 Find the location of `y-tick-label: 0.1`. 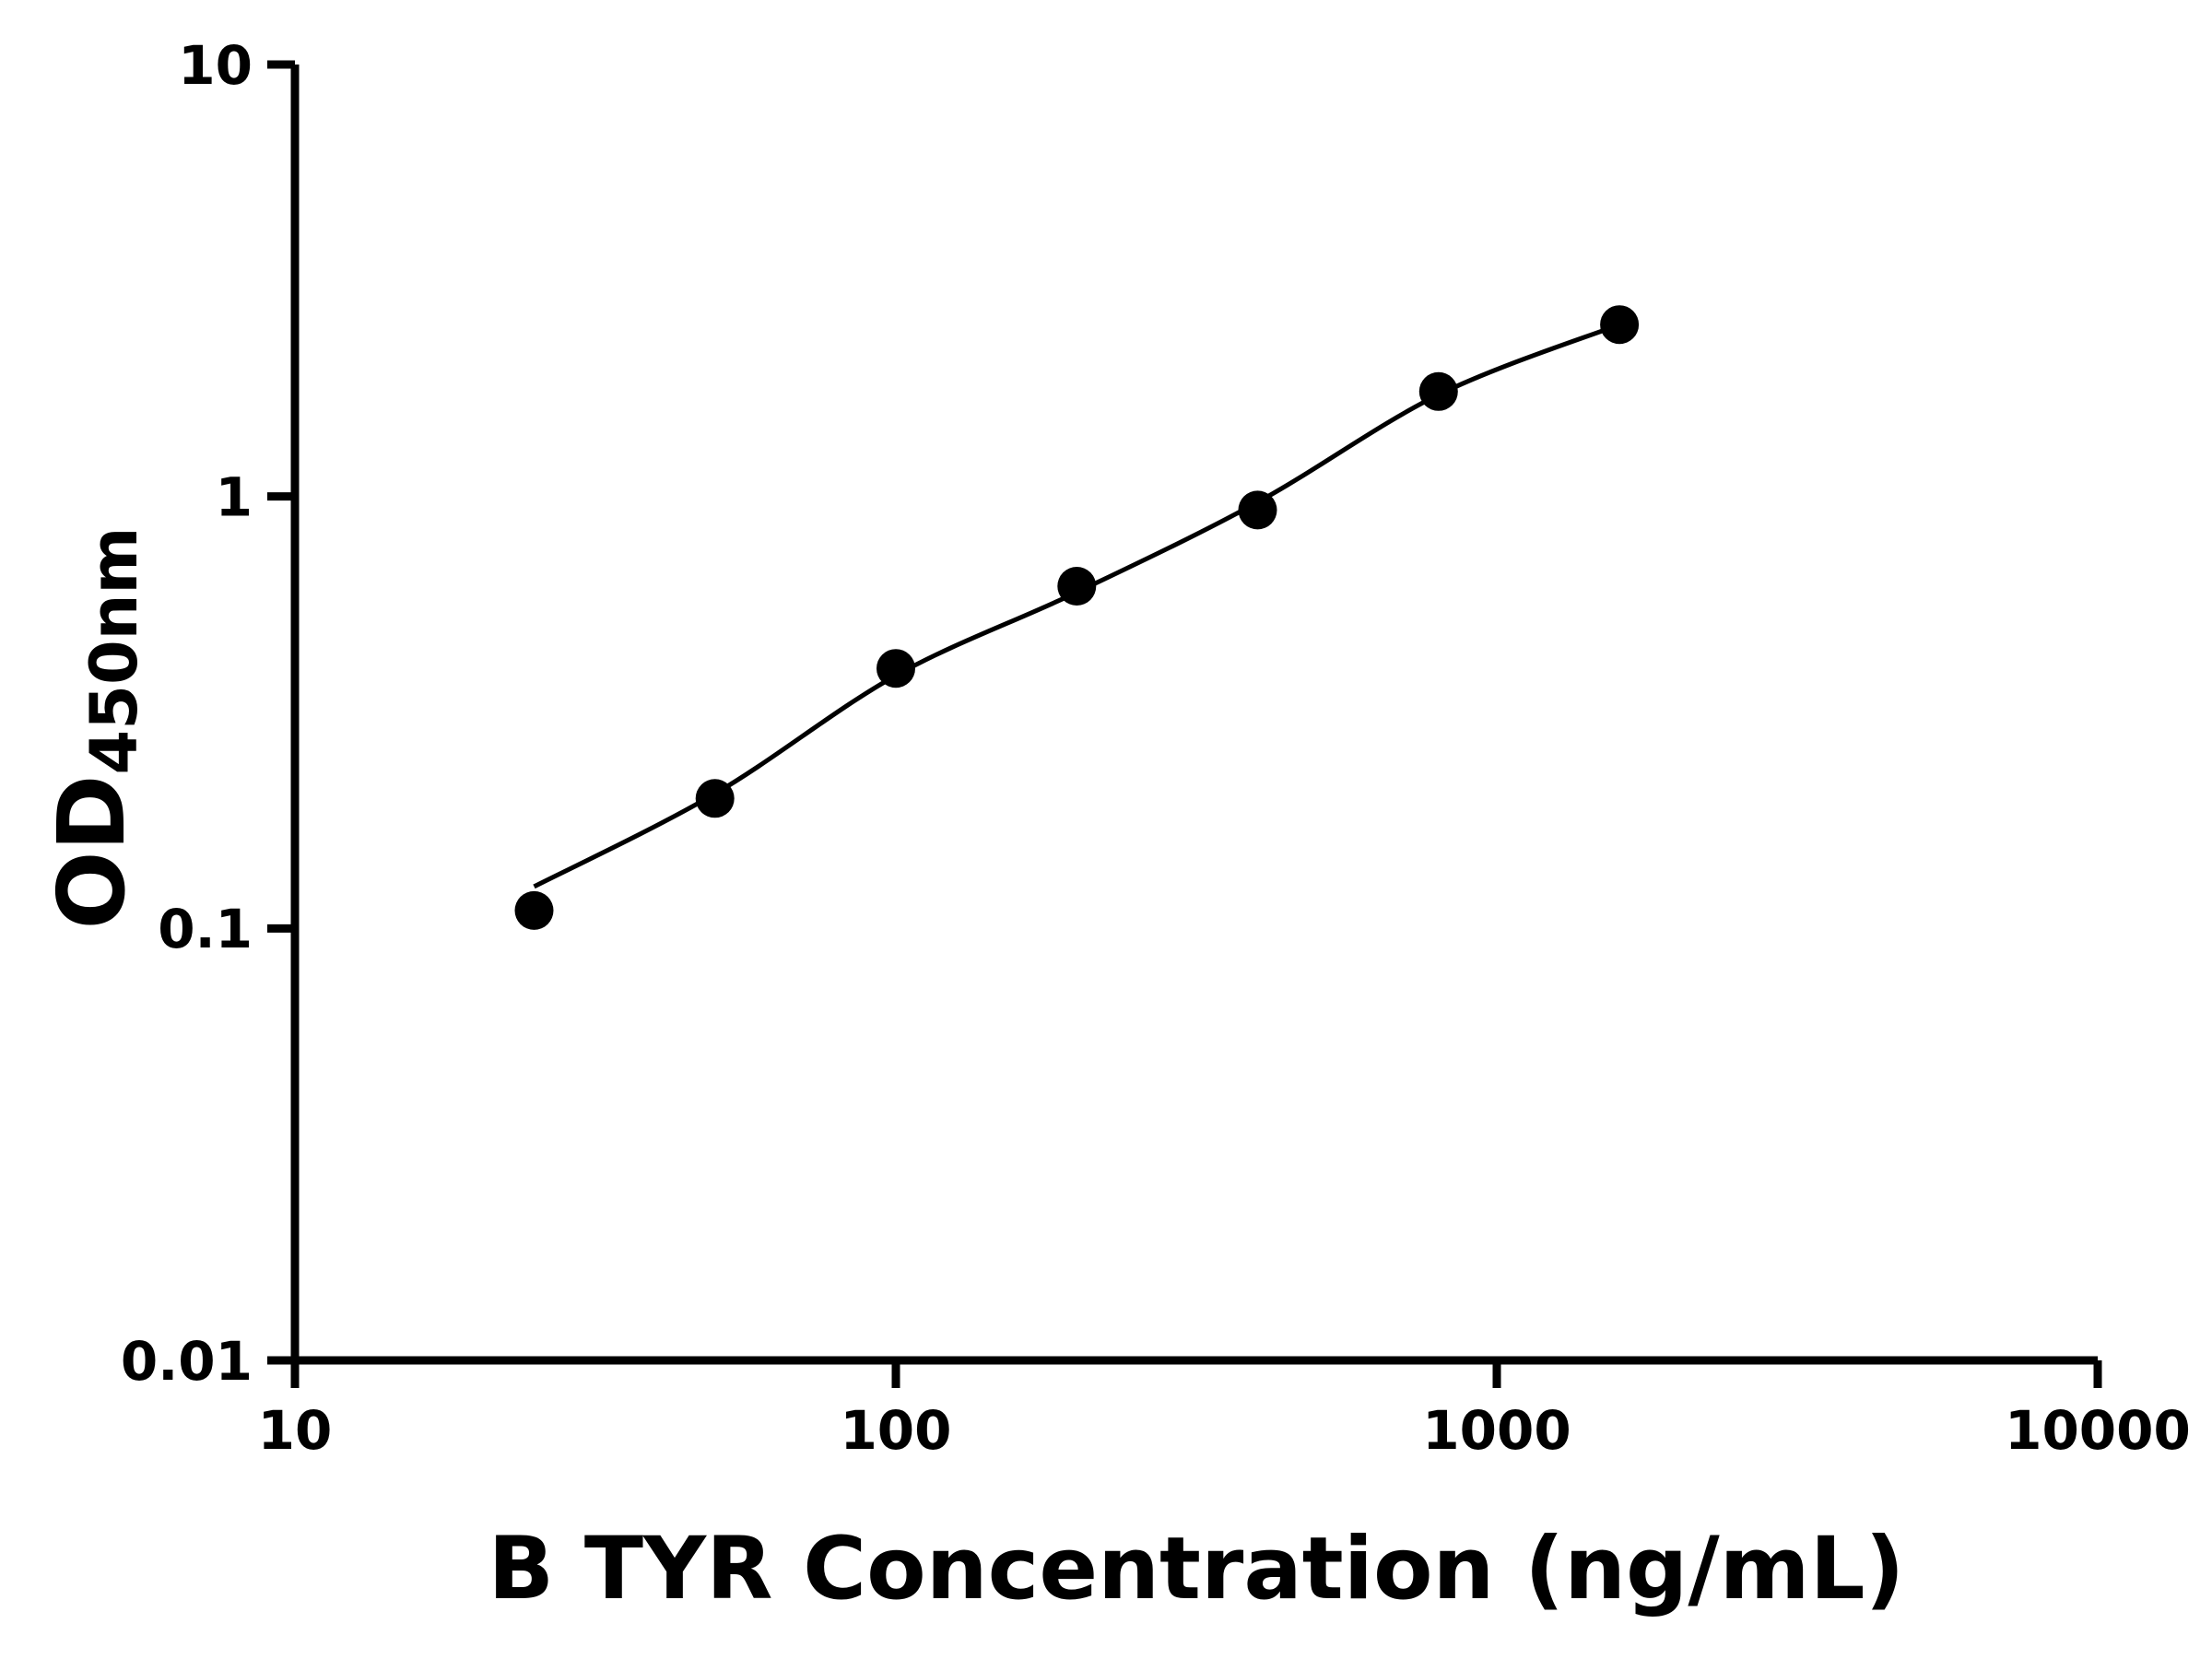

y-tick-label: 0.1 is located at coordinates (205, 929).